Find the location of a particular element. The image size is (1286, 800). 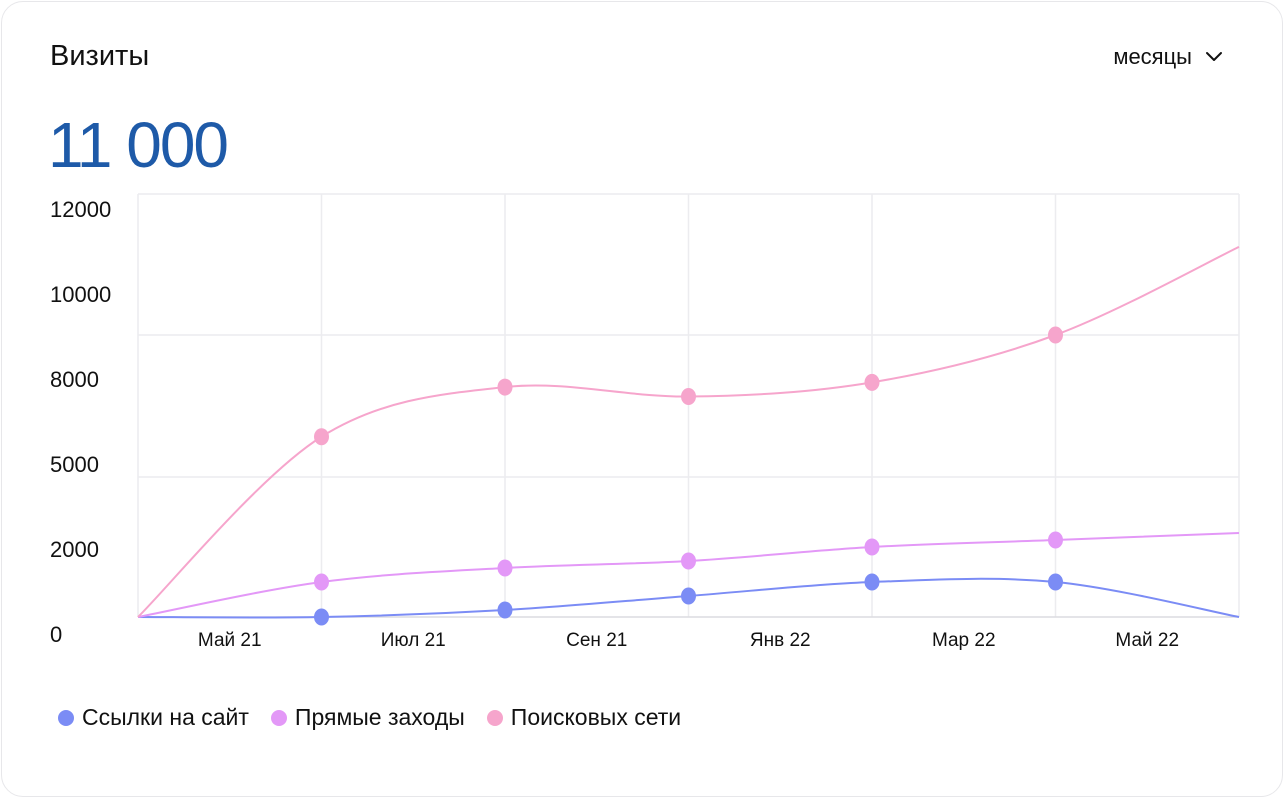

x-tick-label: Янв 22 is located at coordinates (780, 640).